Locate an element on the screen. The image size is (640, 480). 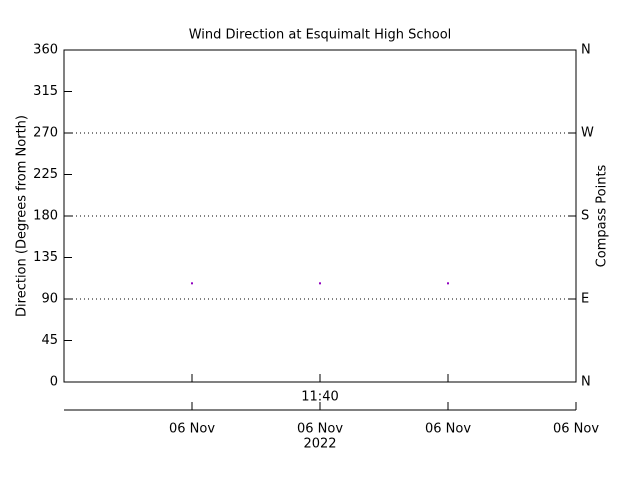
y-tick-label: 135 is located at coordinates (45, 257).